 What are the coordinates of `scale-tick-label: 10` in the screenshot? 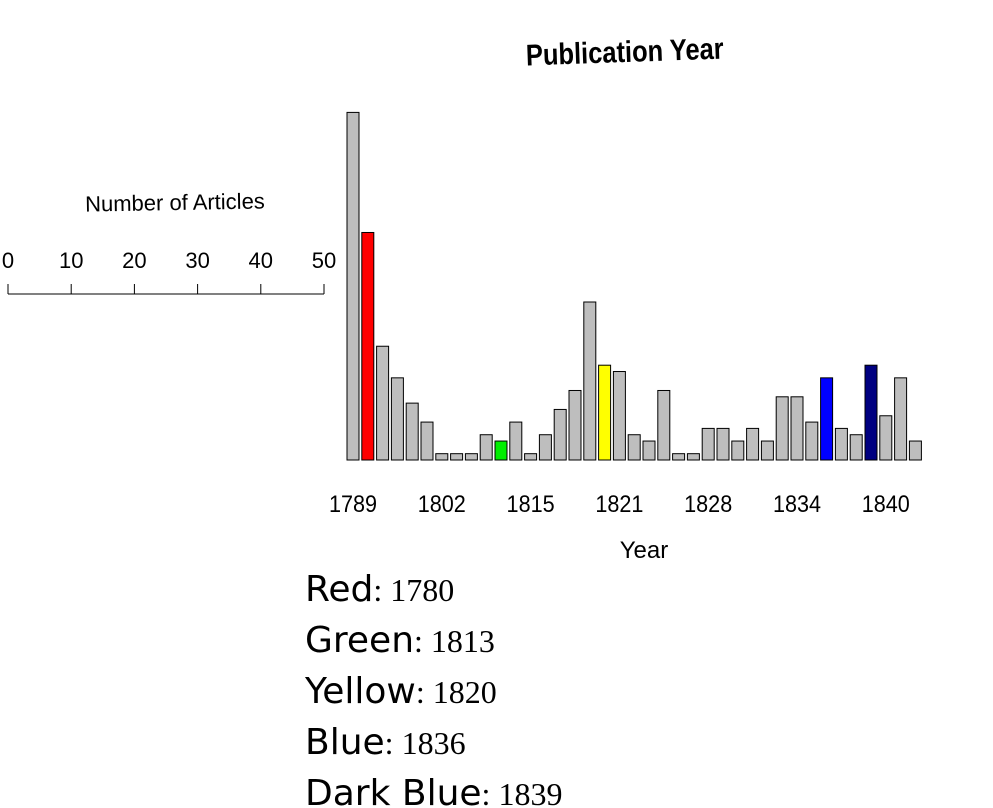 It's located at (71, 260).